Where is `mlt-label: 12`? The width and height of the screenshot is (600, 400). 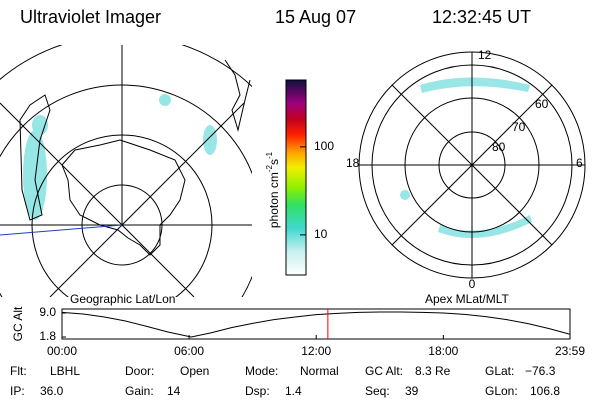 mlt-label: 12 is located at coordinates (485, 55).